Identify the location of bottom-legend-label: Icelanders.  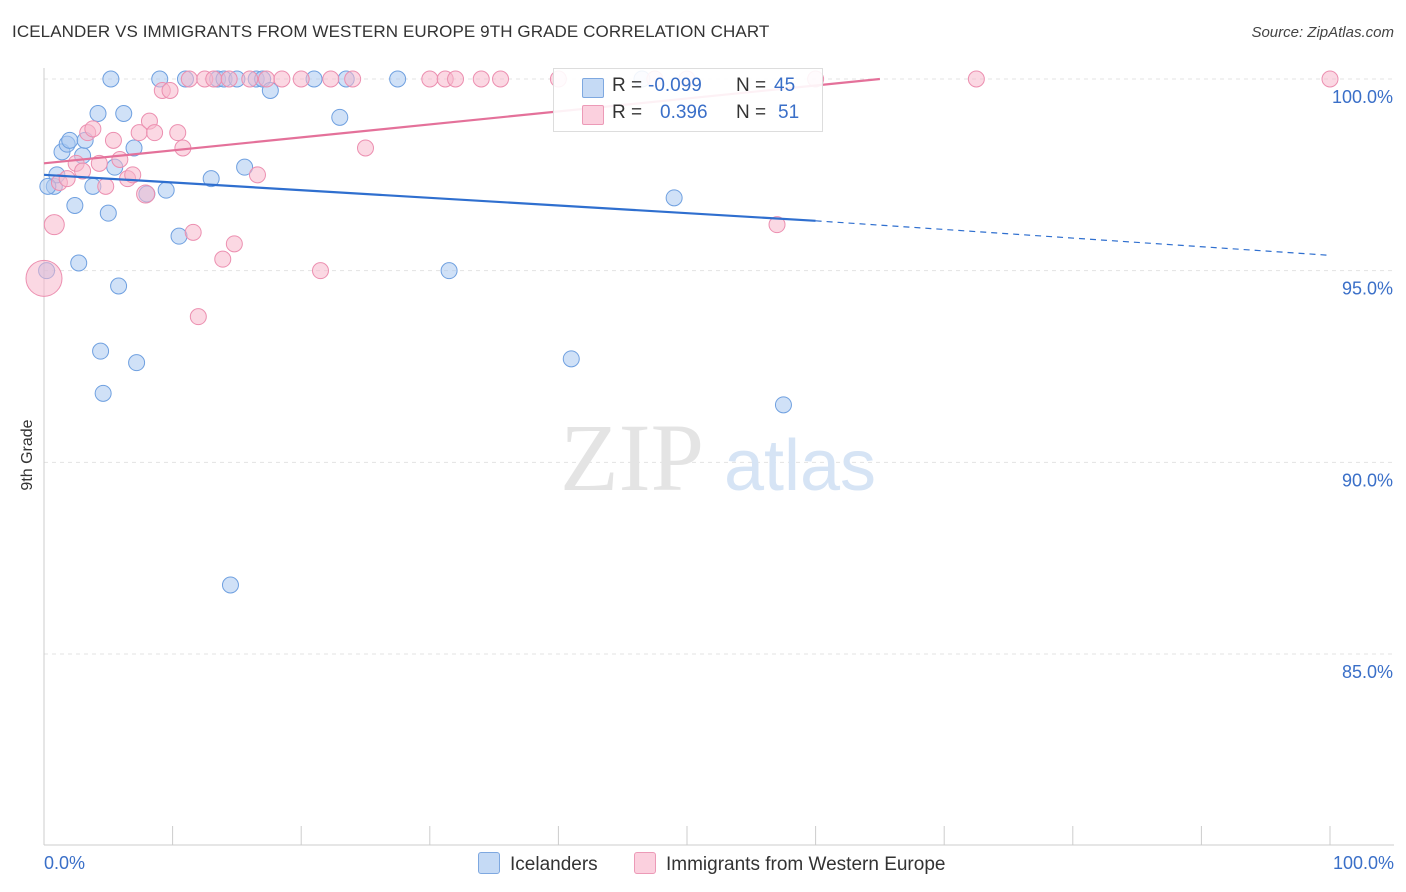
(554, 864).